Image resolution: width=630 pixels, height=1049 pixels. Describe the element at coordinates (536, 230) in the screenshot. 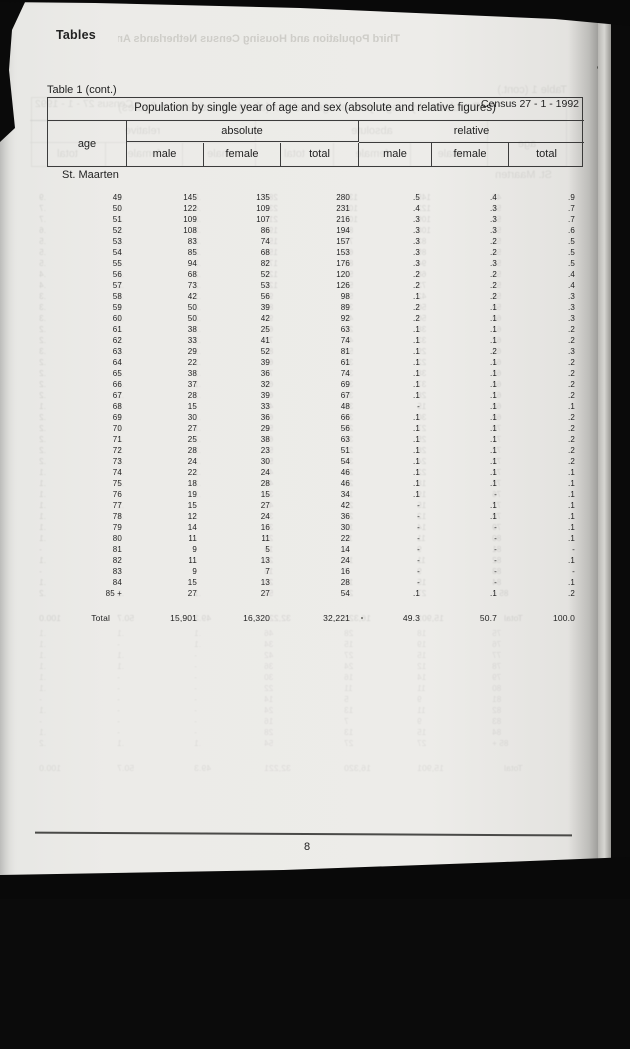

I see `table-cell: .6` at that location.